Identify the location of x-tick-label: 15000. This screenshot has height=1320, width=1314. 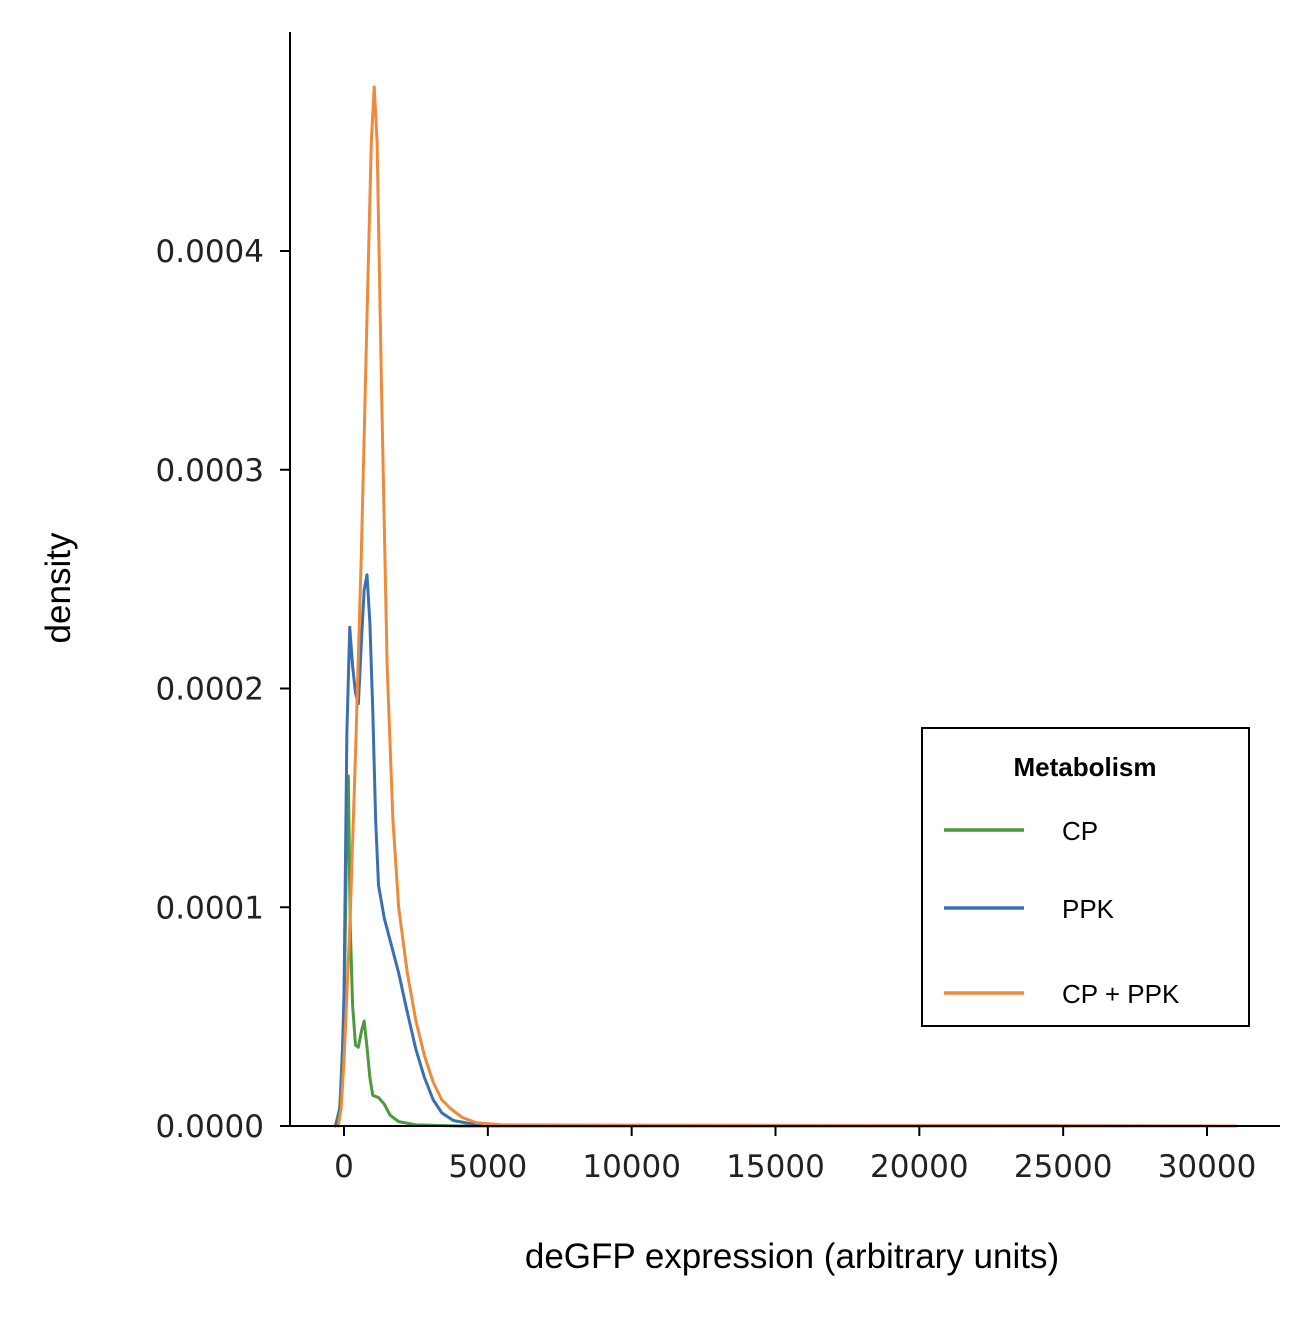
(775, 1167).